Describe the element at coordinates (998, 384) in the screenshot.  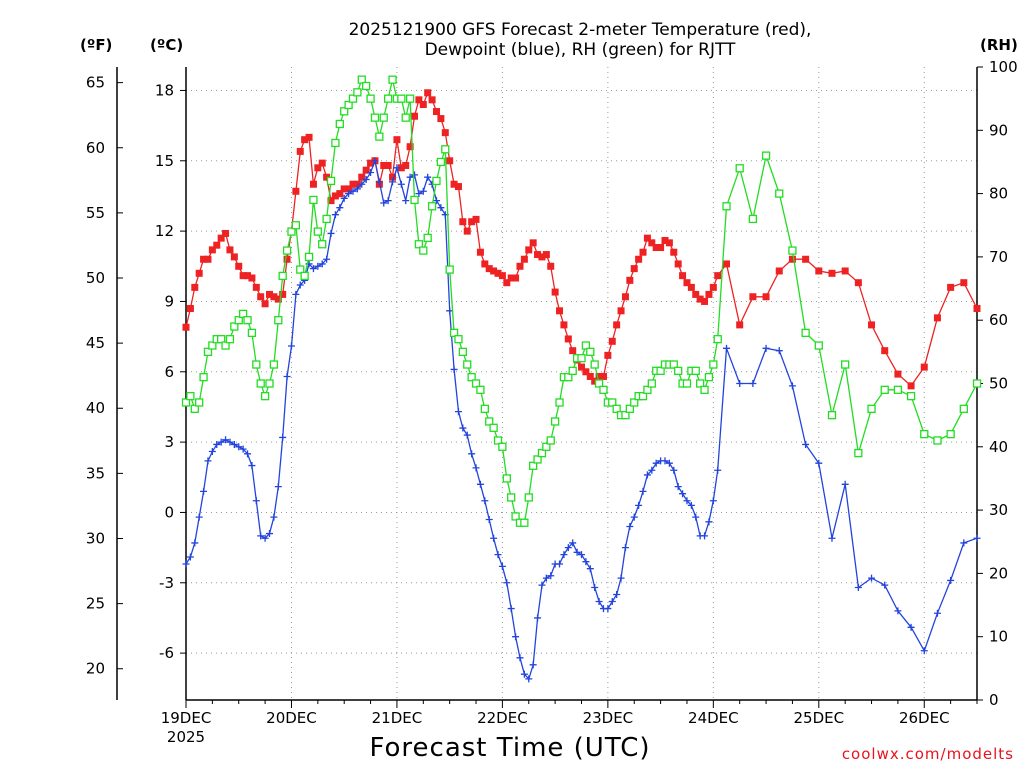
I see `rh-tick-label: 50` at that location.